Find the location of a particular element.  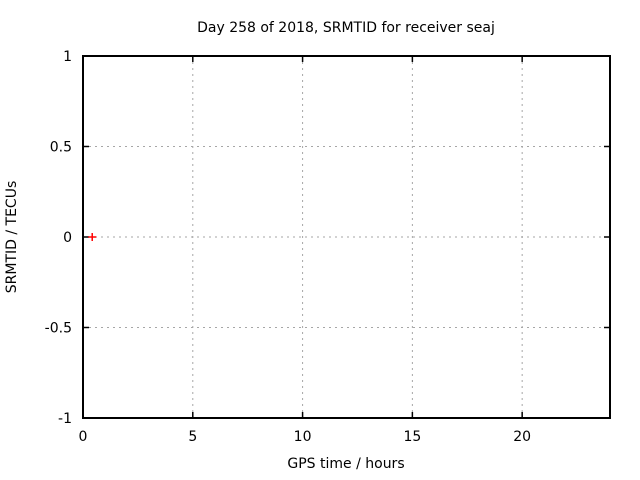

x-axis-label: GPS time / hours is located at coordinates (345, 464).